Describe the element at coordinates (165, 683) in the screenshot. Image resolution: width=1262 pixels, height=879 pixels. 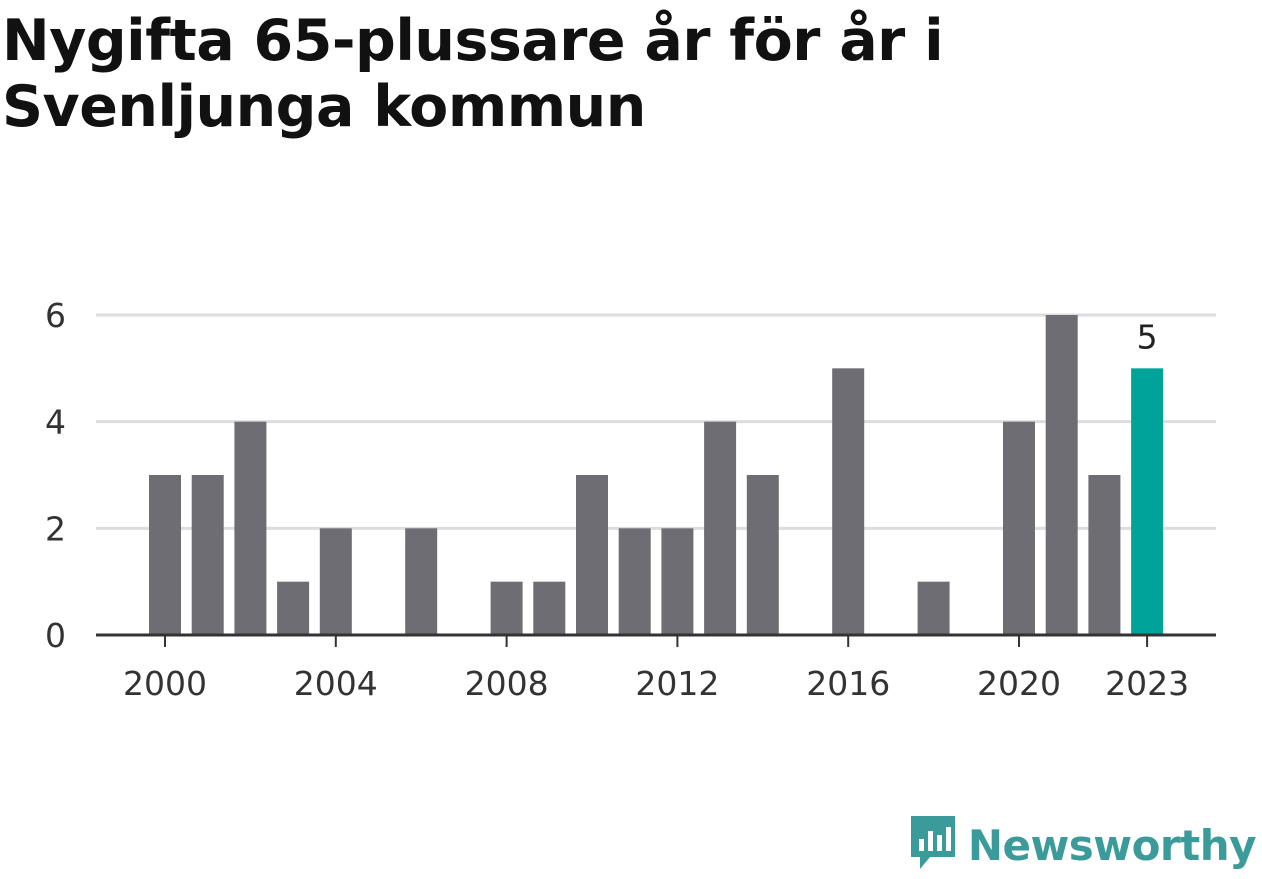
I see `x-tick-label: 2000` at that location.